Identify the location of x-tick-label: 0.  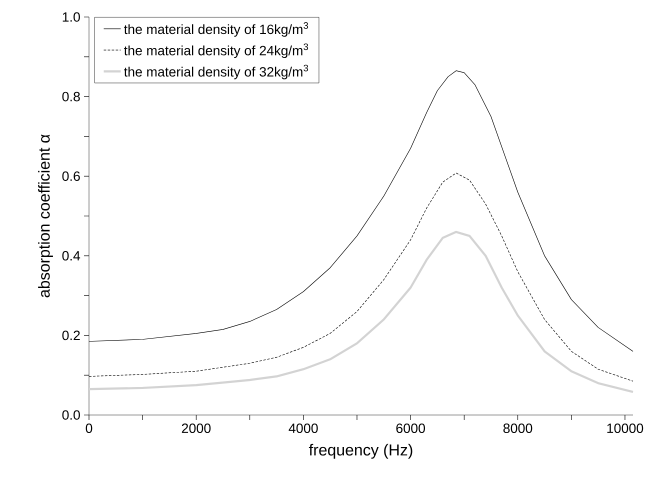
(89, 429).